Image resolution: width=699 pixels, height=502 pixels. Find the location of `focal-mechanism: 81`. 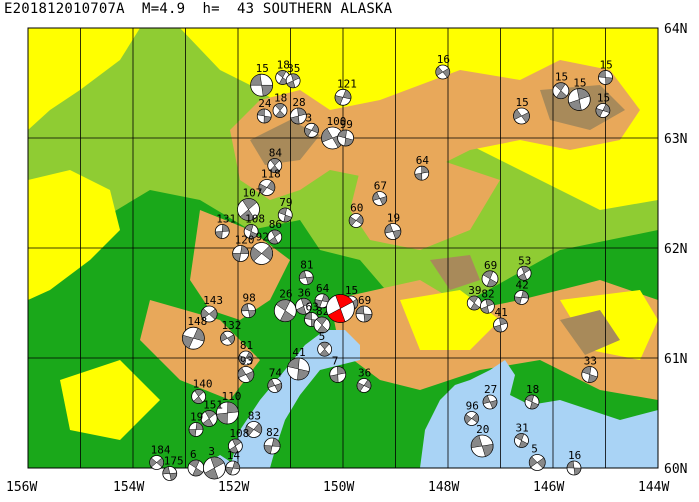

focal-mechanism: 81 is located at coordinates (246, 352).